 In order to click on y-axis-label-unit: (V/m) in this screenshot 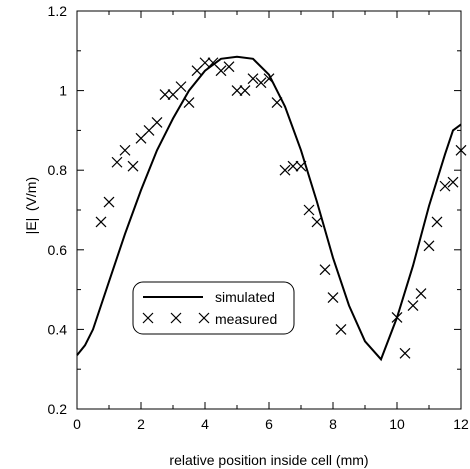, I will do `click(31, 194)`.